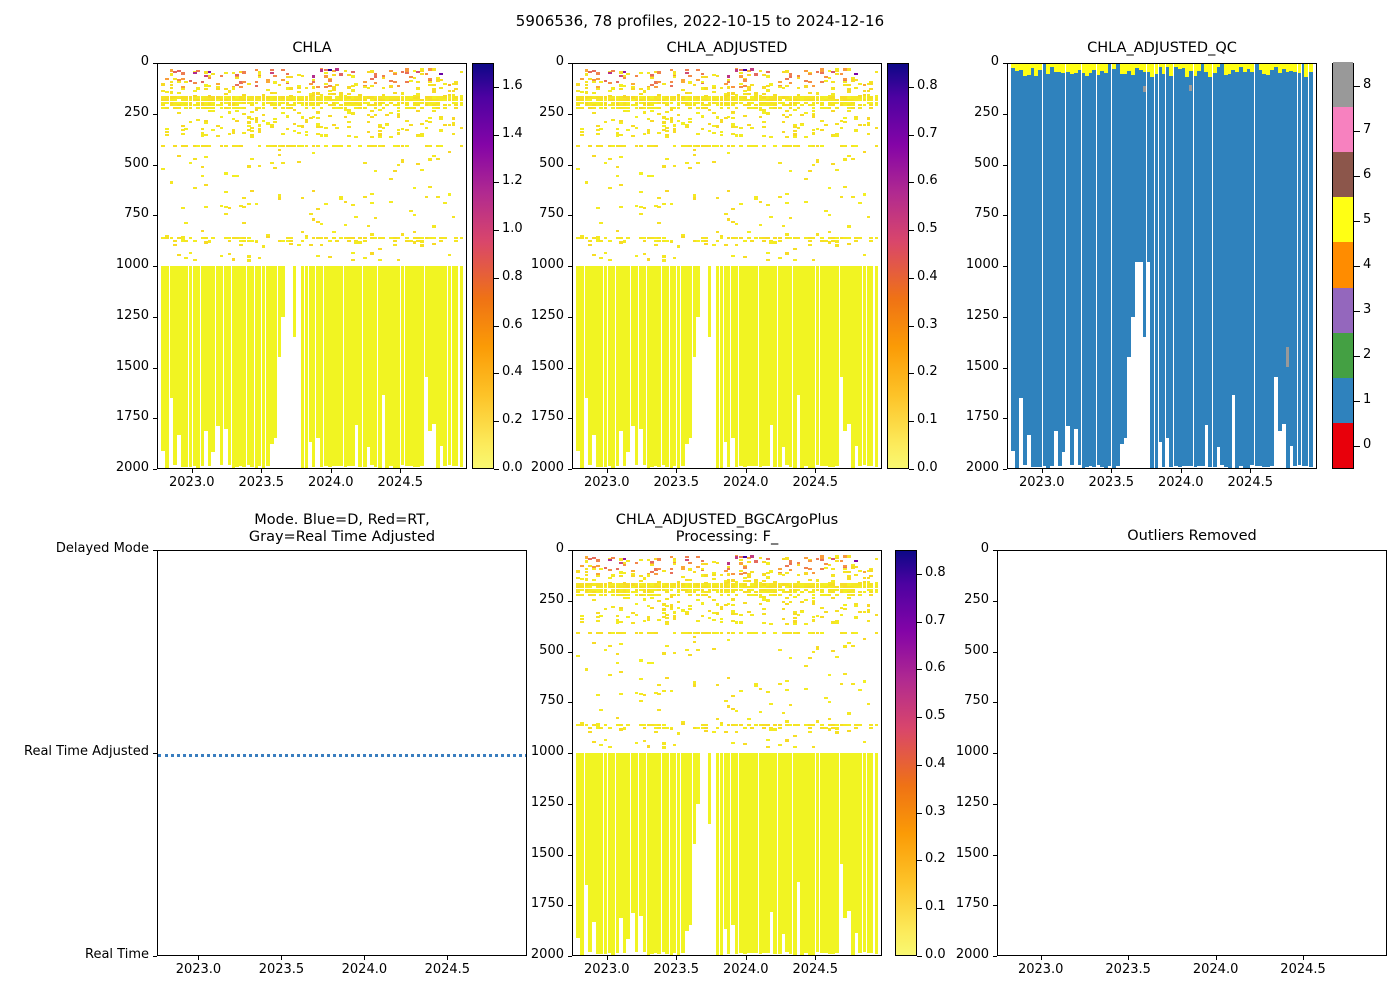 The width and height of the screenshot is (1400, 1000). Describe the element at coordinates (727, 753) in the screenshot. I see `panel-chla-adjusted-bgcargoplus` at that location.